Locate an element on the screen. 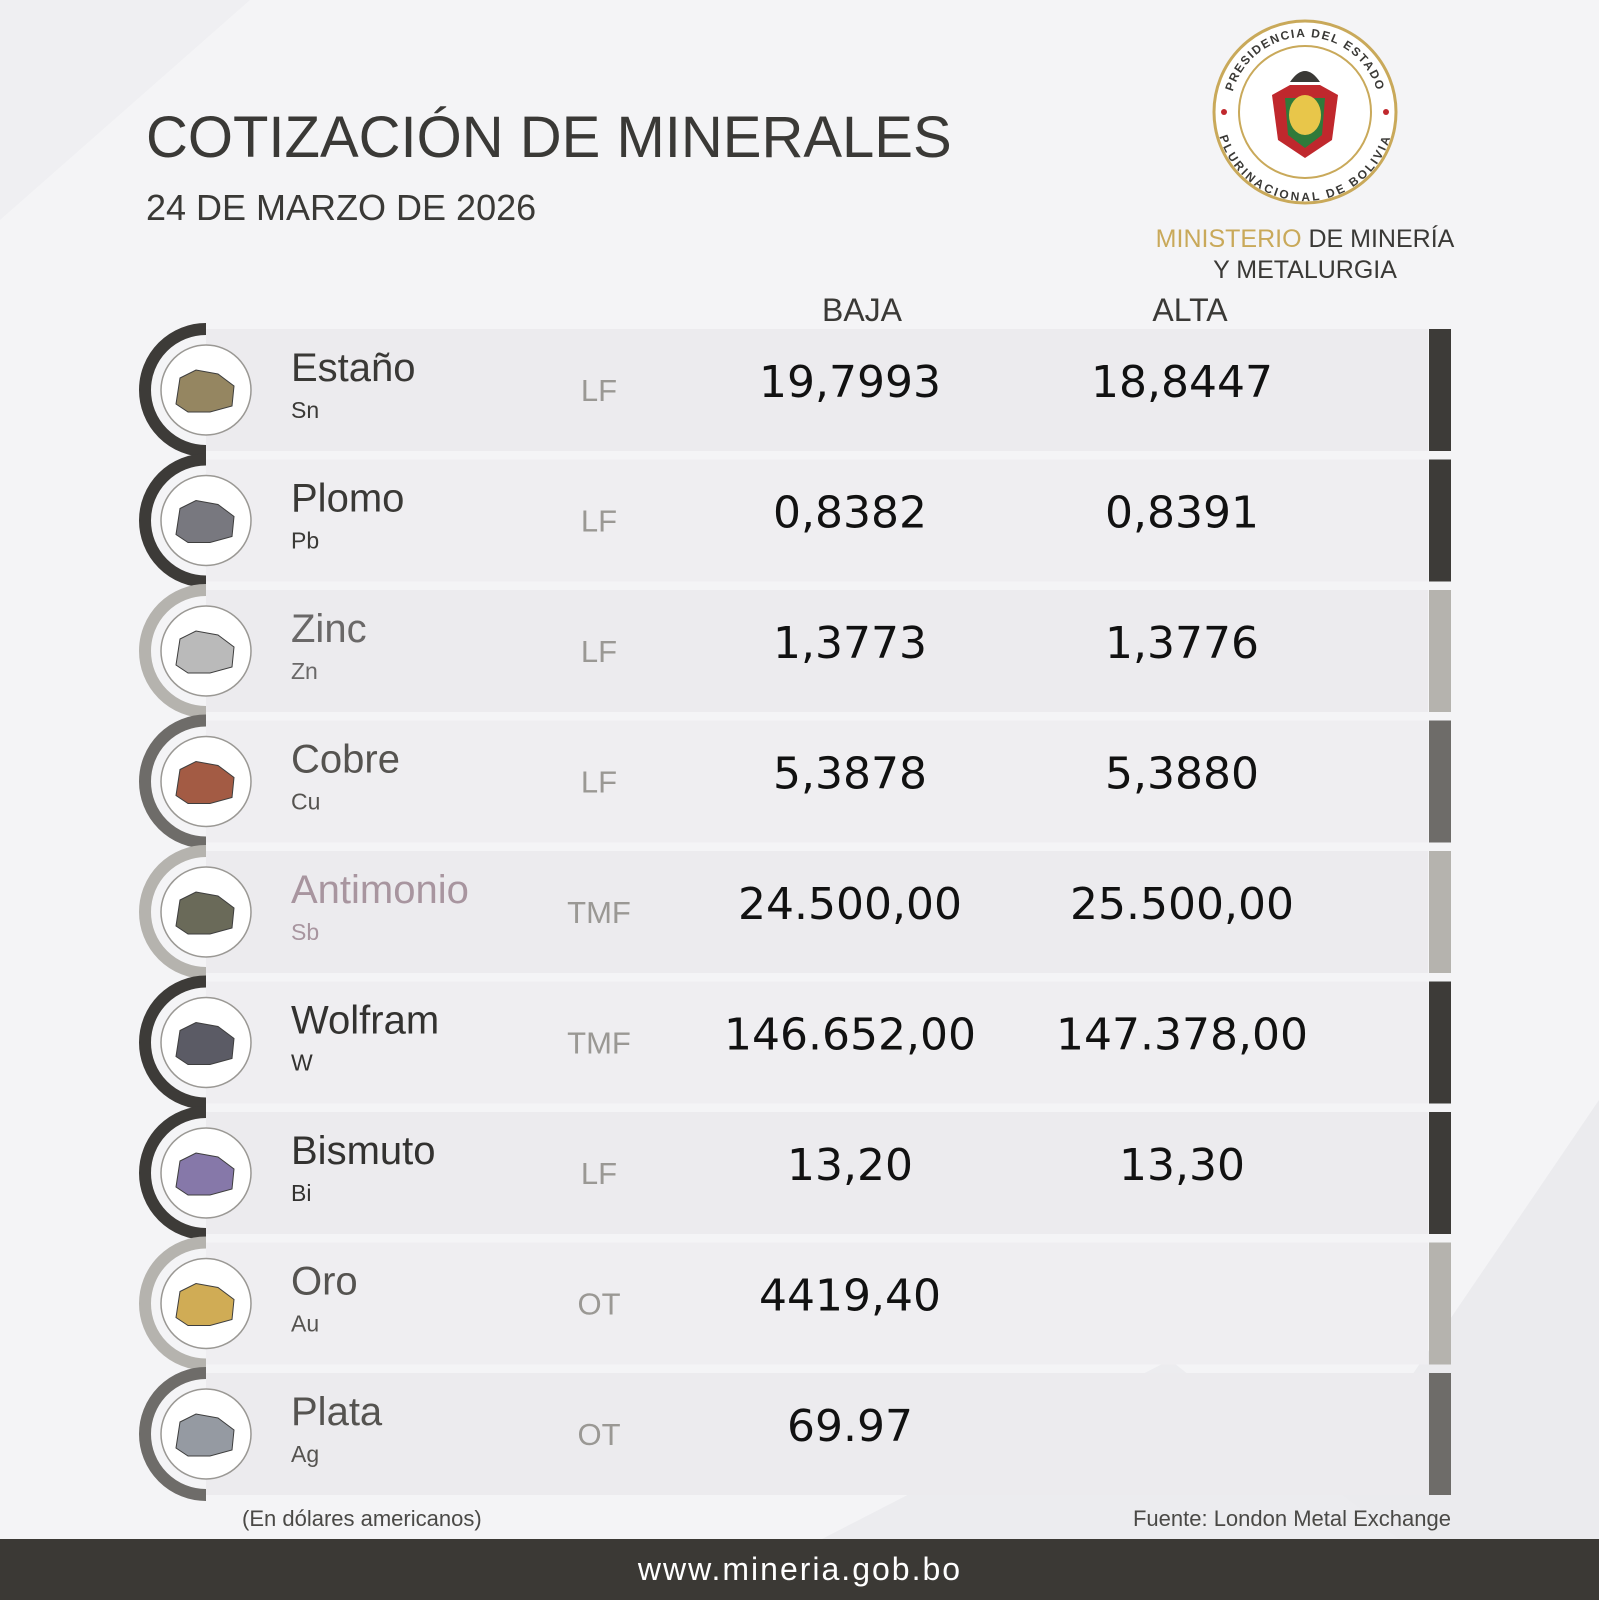 The height and width of the screenshot is (1600, 1599). price-low: 69.97 is located at coordinates (850, 1426).